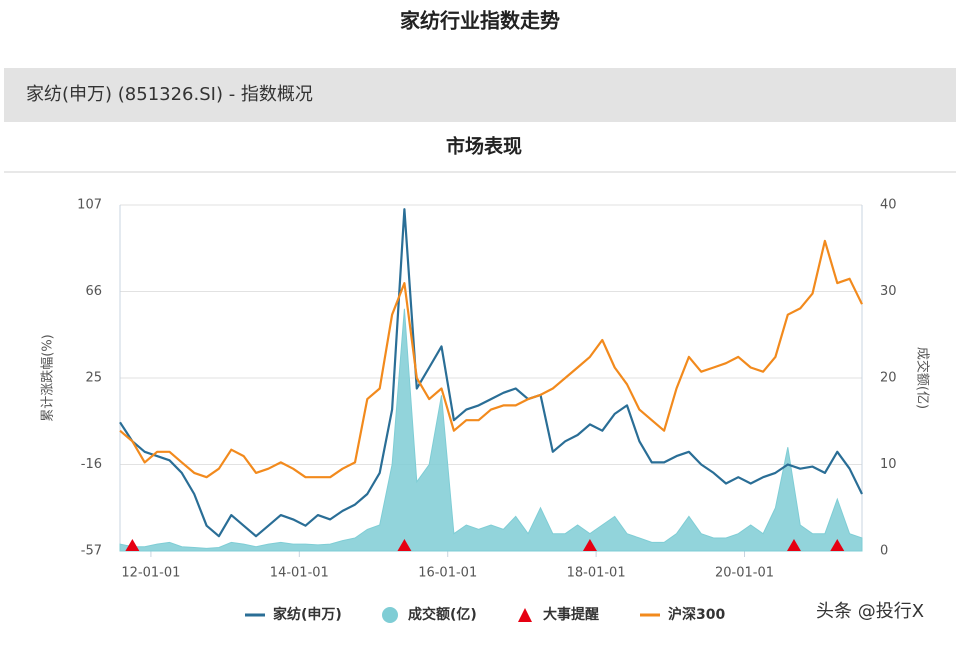  What do you see at coordinates (480, 95) in the screenshot?
I see `panel-header` at bounding box center [480, 95].